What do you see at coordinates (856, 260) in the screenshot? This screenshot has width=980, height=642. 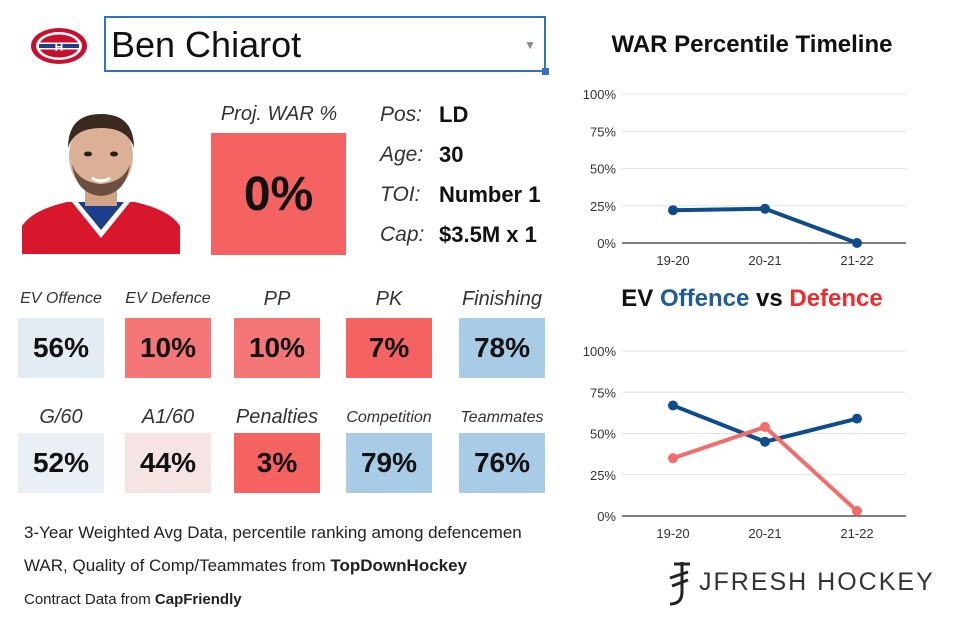 I see `war-xtick-label: 21-22` at bounding box center [856, 260].